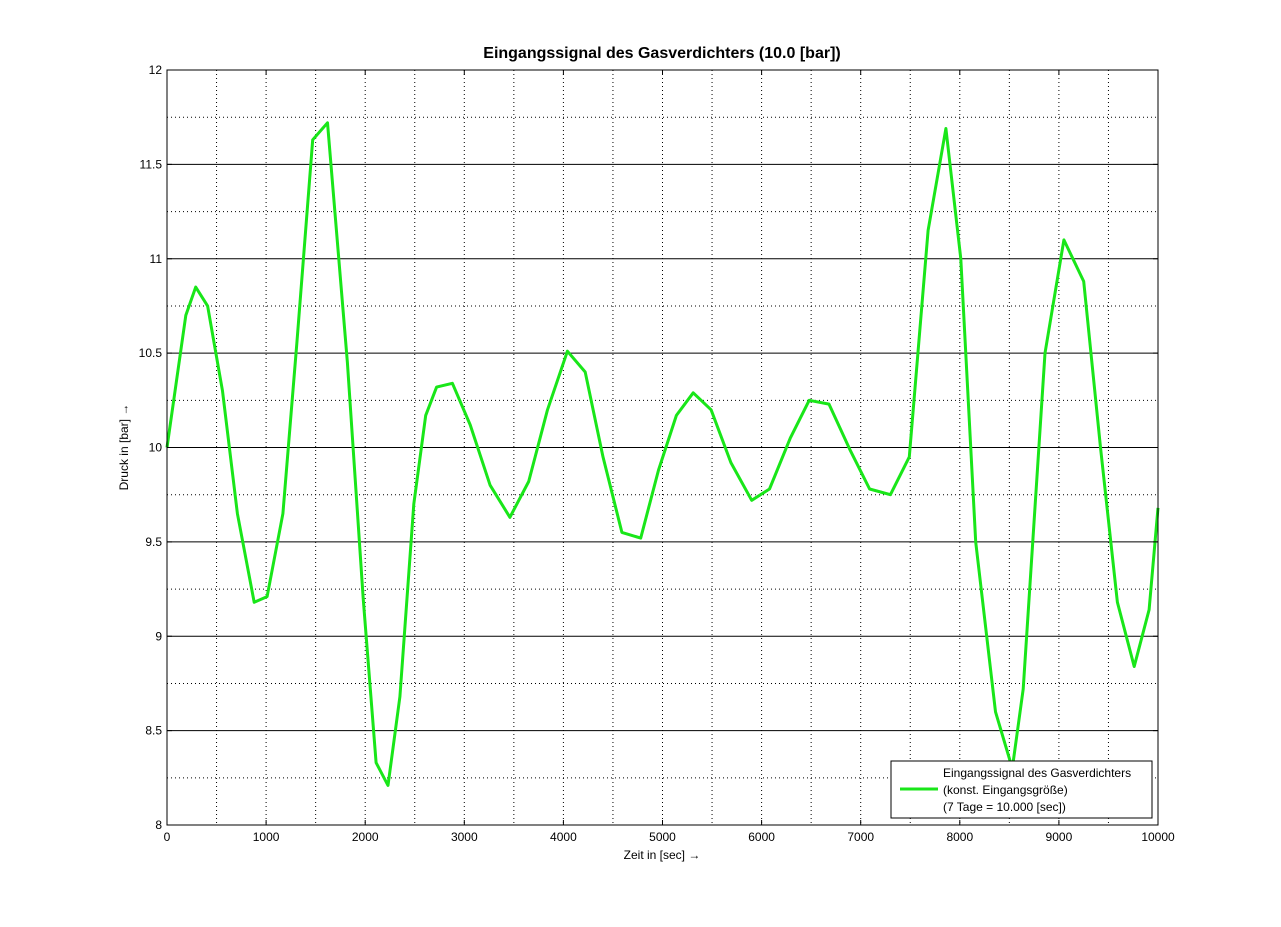 Image resolution: width=1281 pixels, height=927 pixels. I want to click on legend-entry-line-1: Eingangssignal des Gasverdichters, so click(1037, 773).